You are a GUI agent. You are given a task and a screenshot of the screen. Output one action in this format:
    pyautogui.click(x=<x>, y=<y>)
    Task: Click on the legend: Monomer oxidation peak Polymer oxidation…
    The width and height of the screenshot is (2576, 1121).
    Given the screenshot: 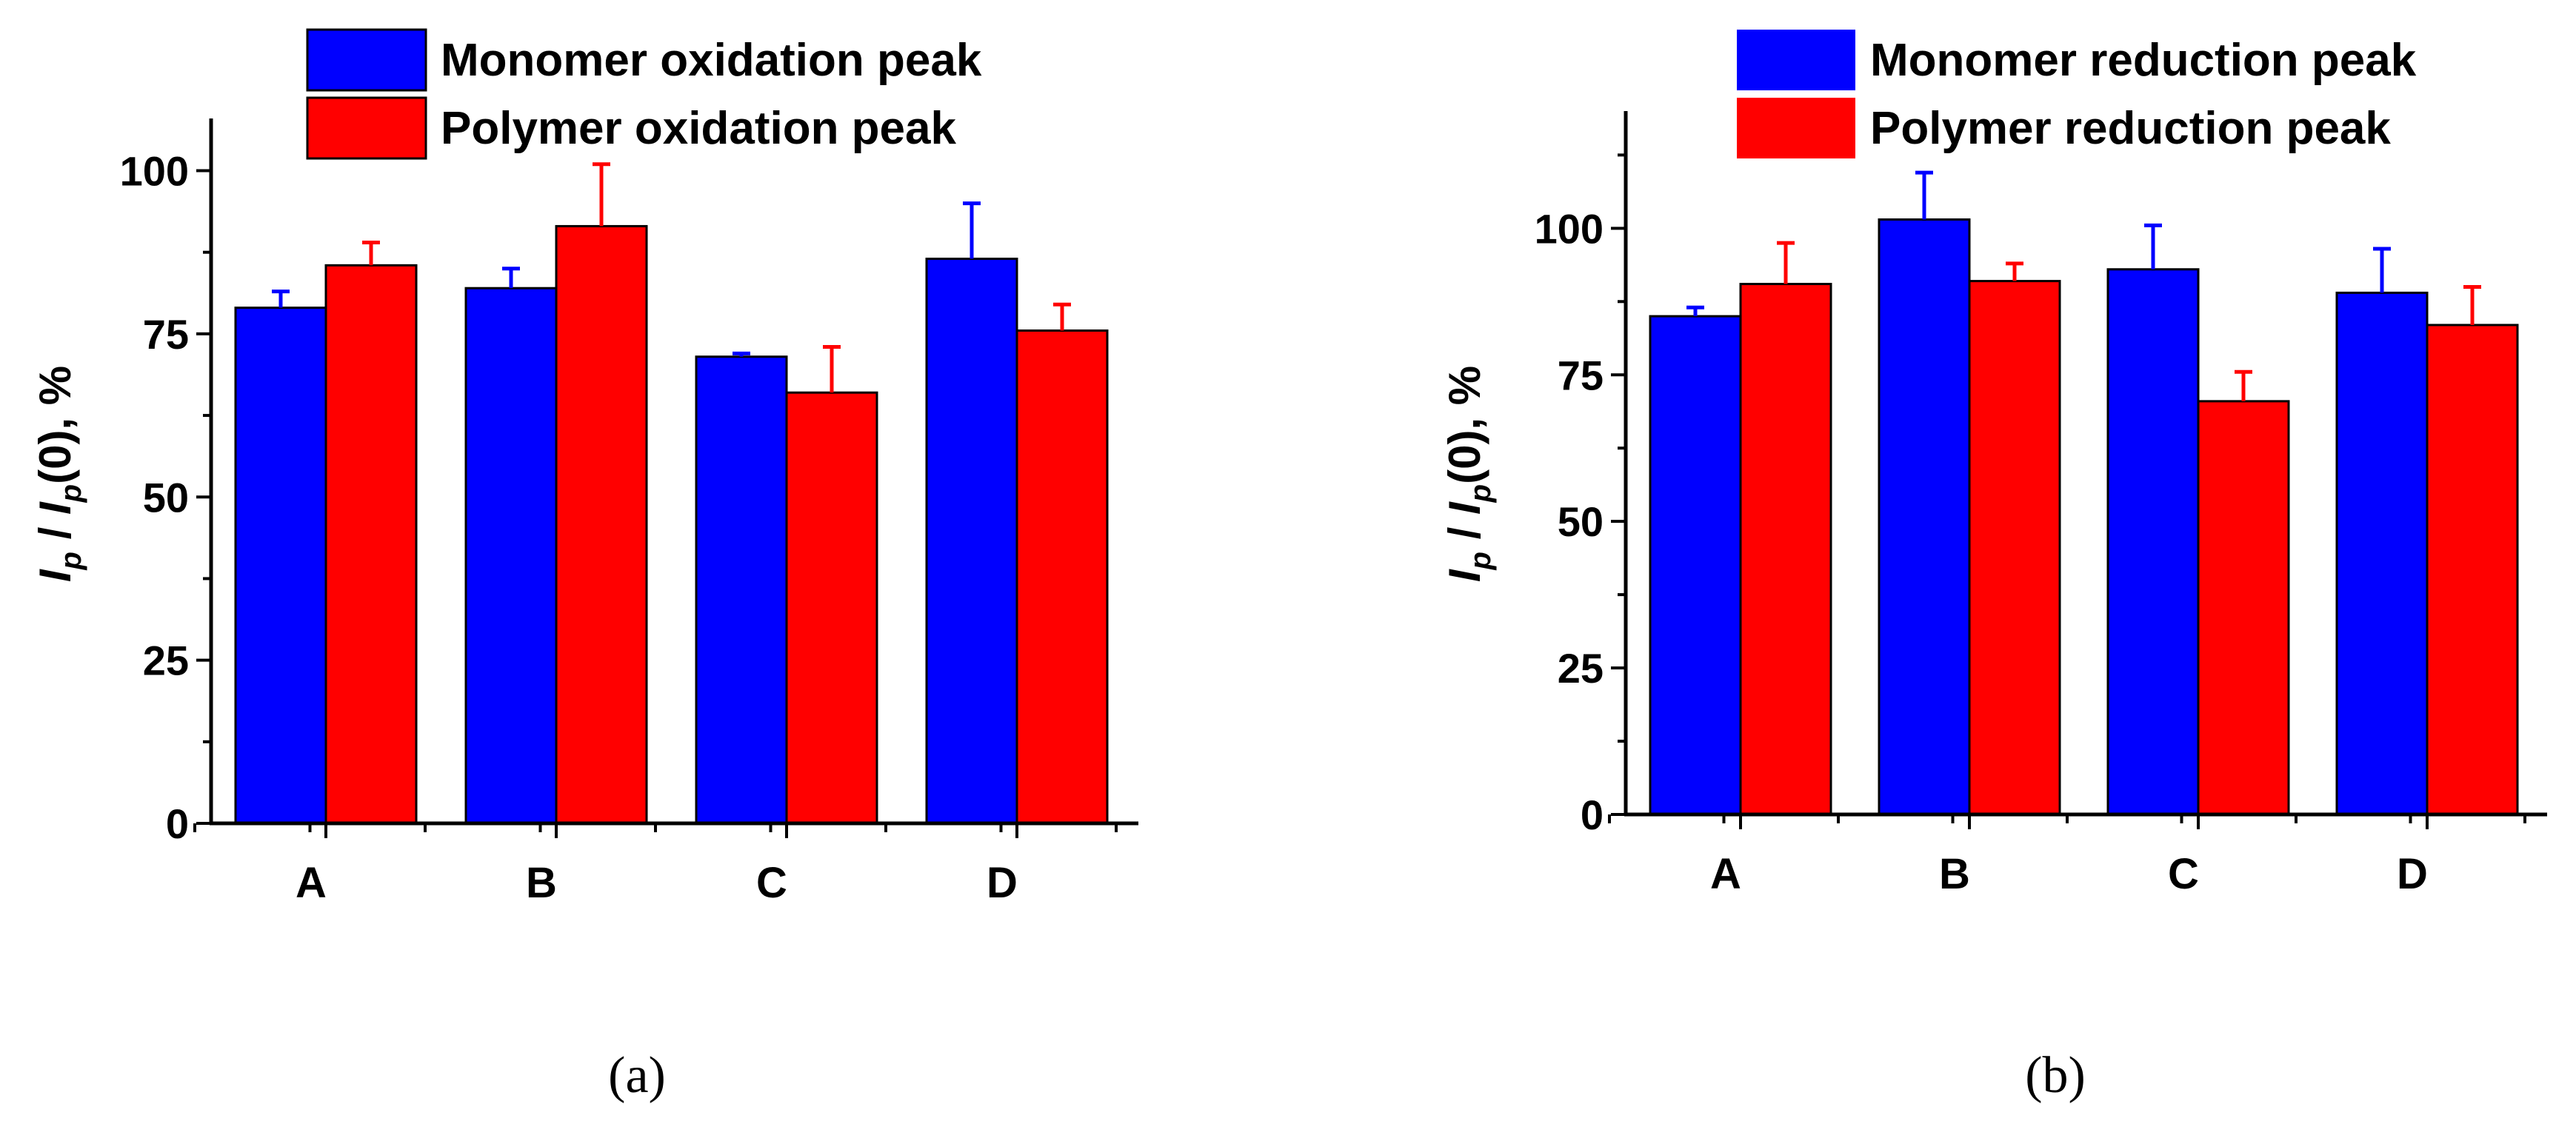 What is the action you would take?
    pyautogui.click(x=644, y=94)
    